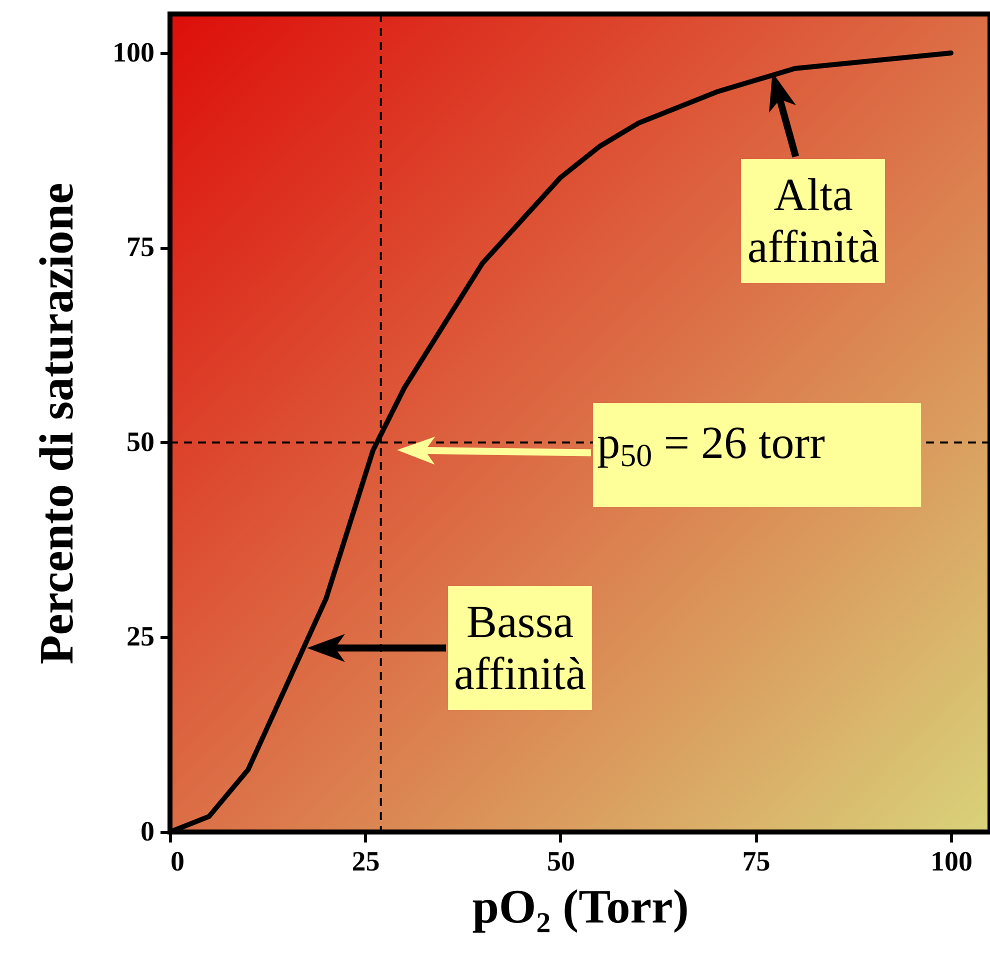 The image size is (990, 975). I want to click on y-tick-label: 100, so click(133, 52).